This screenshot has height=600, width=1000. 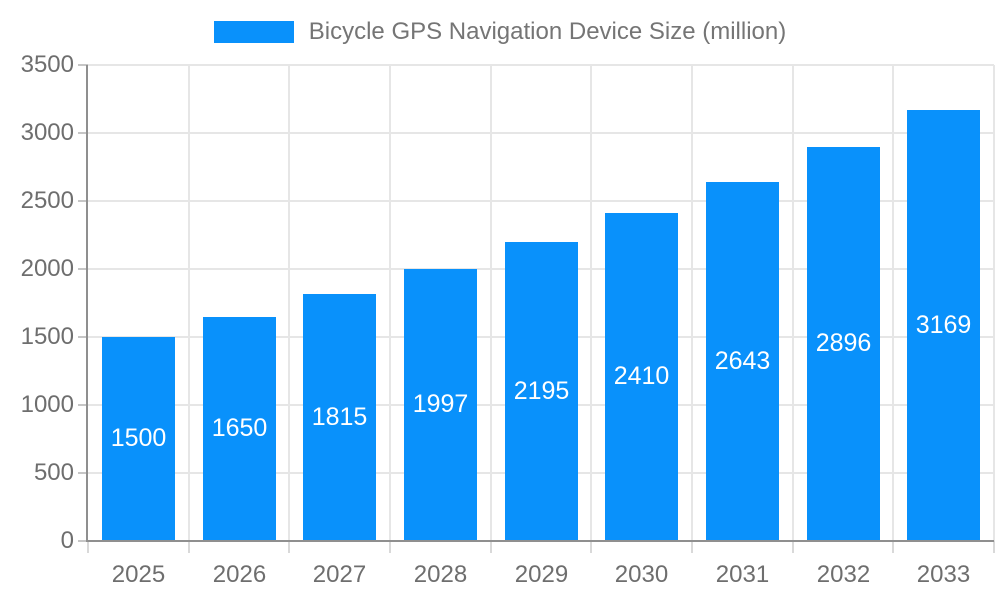 I want to click on y-axis-label: 2500, so click(x=47, y=200).